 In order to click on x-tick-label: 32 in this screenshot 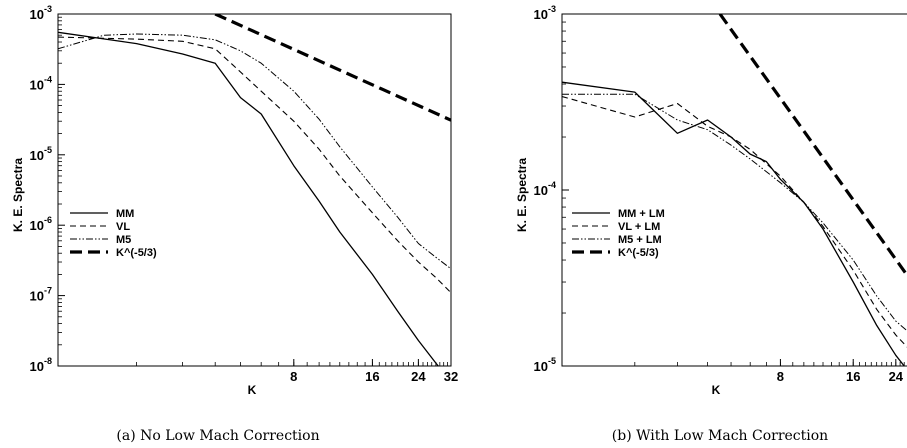, I will do `click(451, 376)`.